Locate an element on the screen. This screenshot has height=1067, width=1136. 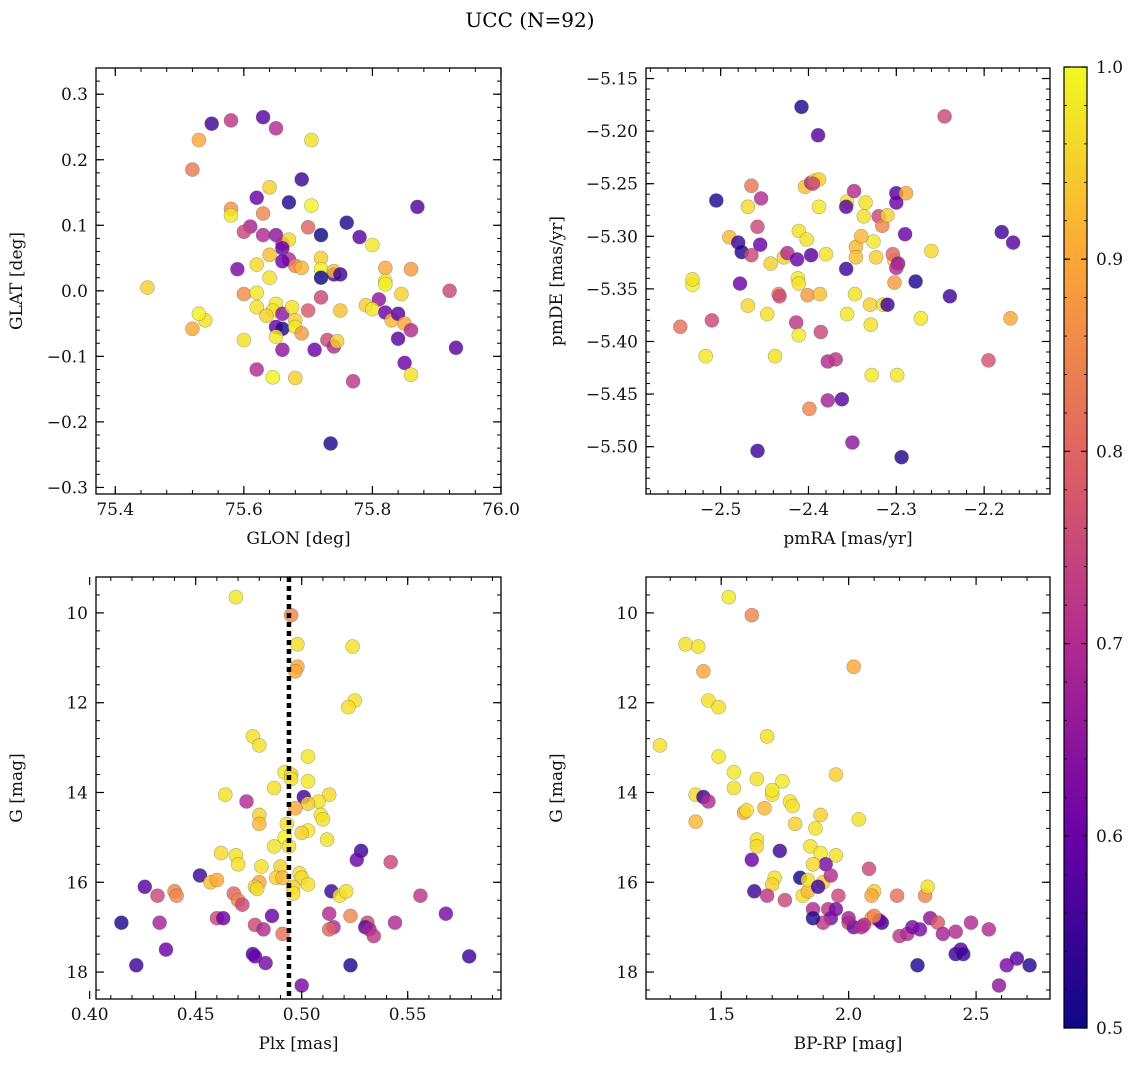
figure-title: UCC (N=92) is located at coordinates (529, 20).